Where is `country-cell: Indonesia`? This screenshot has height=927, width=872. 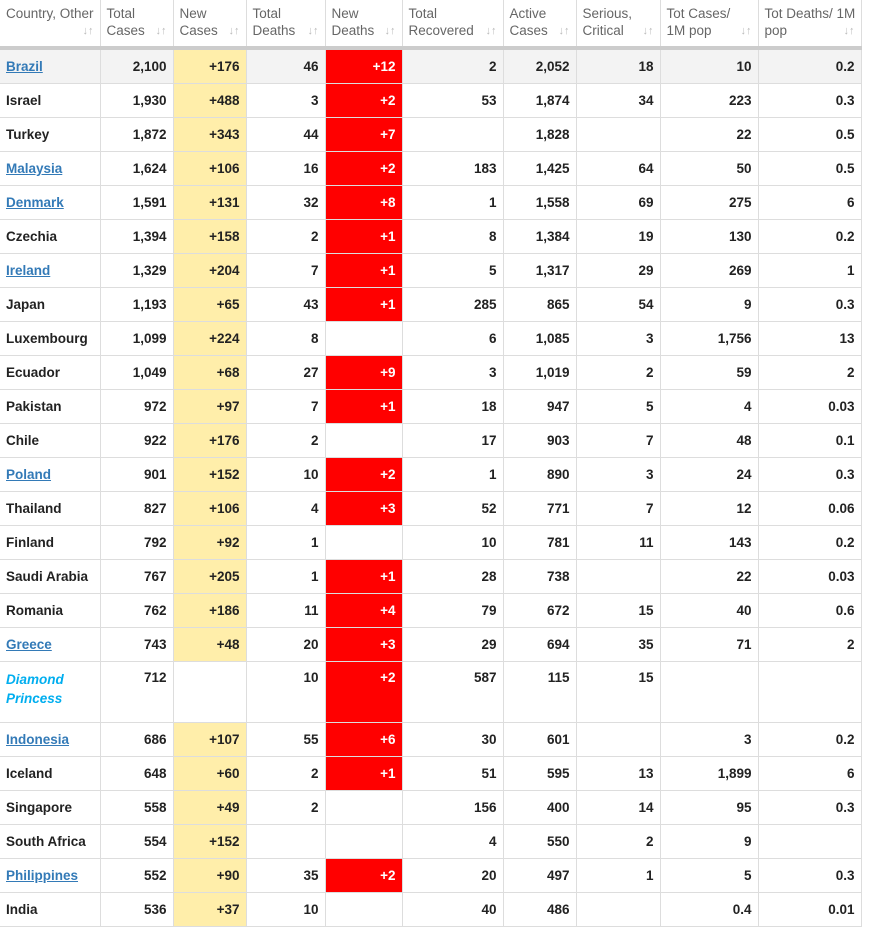 country-cell: Indonesia is located at coordinates (50, 739).